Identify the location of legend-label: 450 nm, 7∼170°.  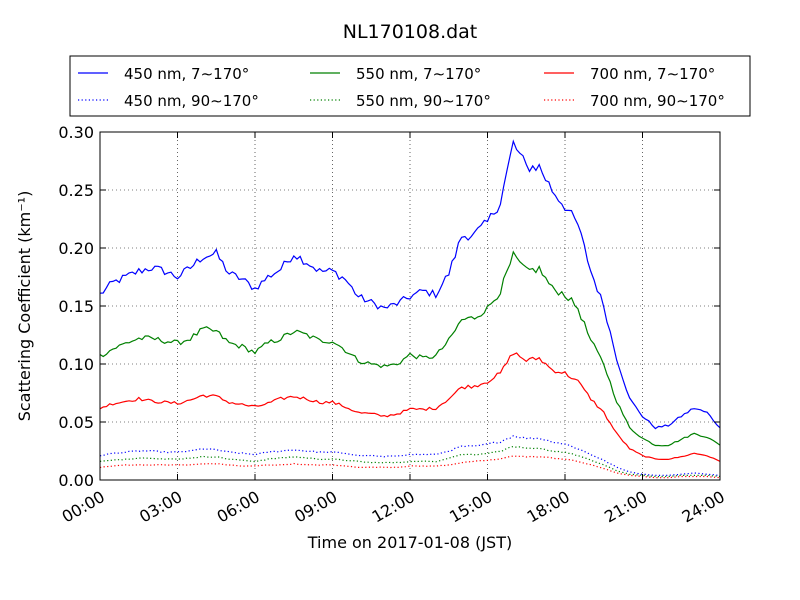
(186, 74).